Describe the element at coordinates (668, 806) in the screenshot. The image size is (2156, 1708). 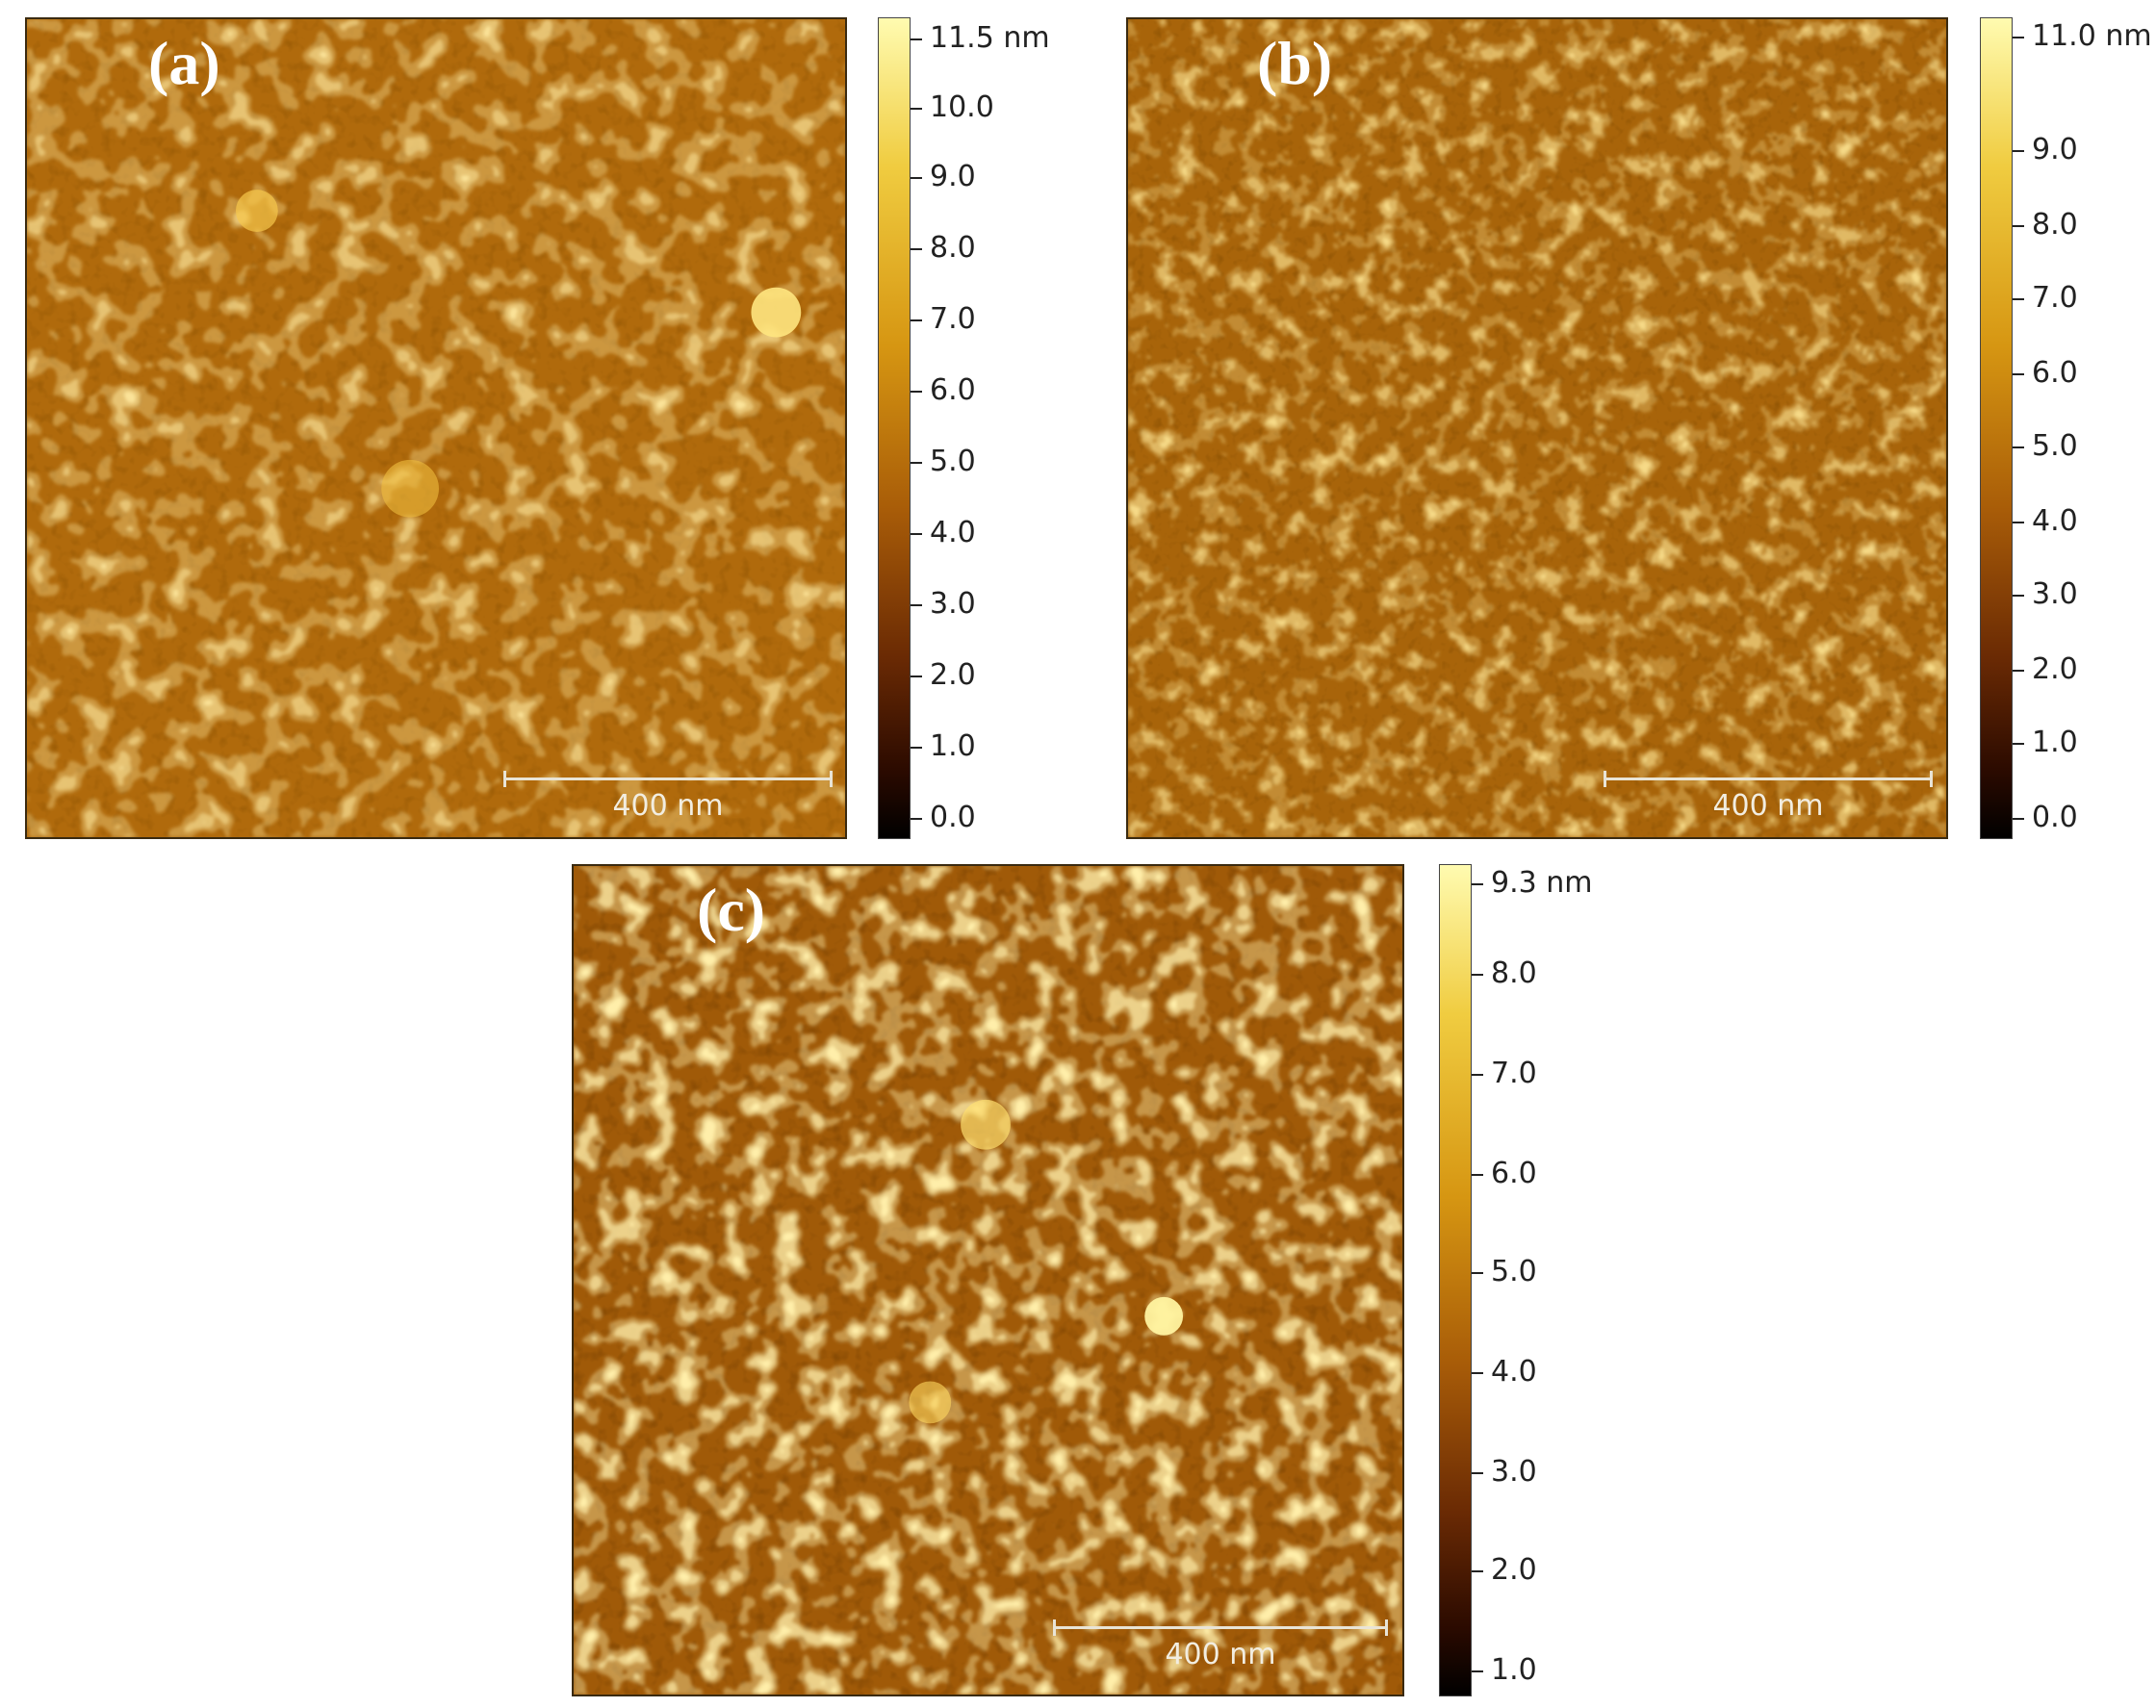
I see `scale-bar-label-a: 400 nm` at that location.